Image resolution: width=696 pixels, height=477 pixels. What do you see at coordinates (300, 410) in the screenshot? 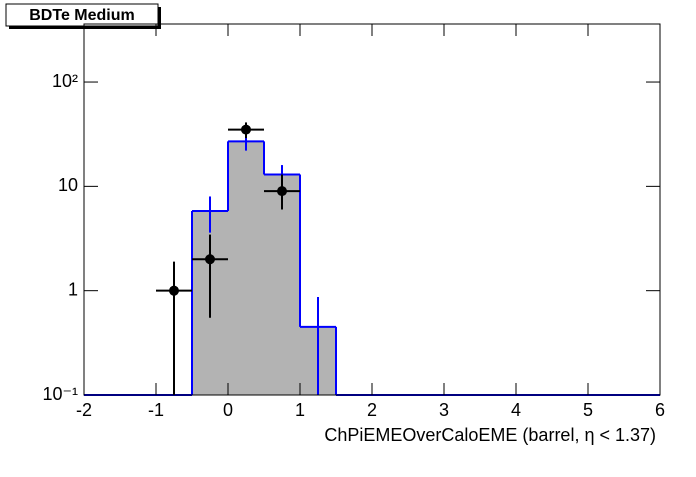
I see `x-tick-label: 1` at bounding box center [300, 410].